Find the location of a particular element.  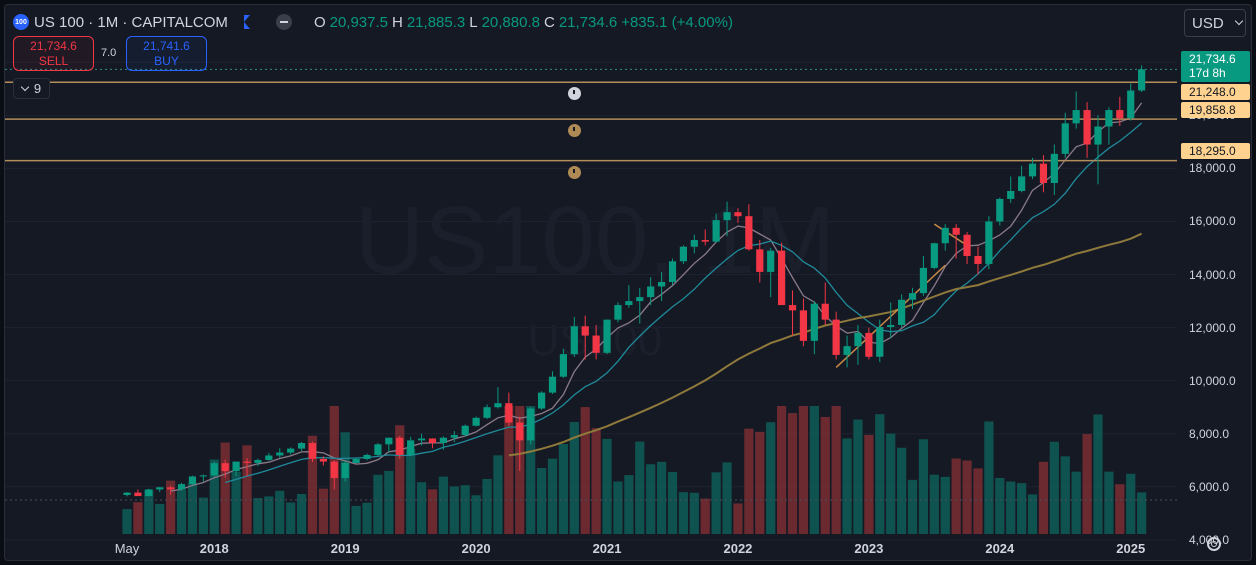

time-tick-label: 2020 is located at coordinates (476, 548).